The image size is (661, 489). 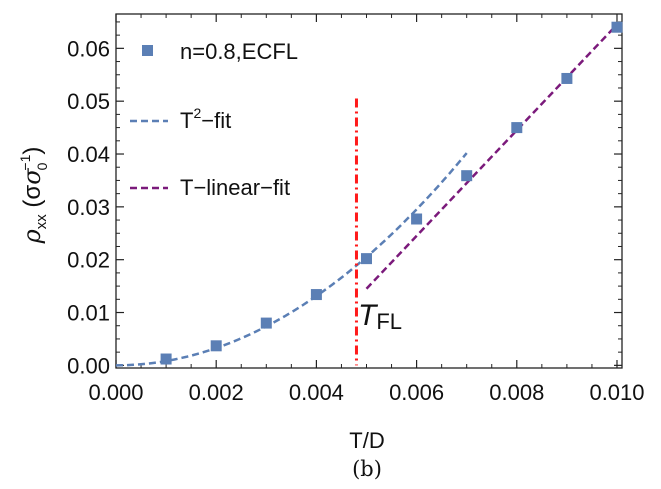 What do you see at coordinates (616, 392) in the screenshot?
I see `x-tick-label: 0.010` at bounding box center [616, 392].